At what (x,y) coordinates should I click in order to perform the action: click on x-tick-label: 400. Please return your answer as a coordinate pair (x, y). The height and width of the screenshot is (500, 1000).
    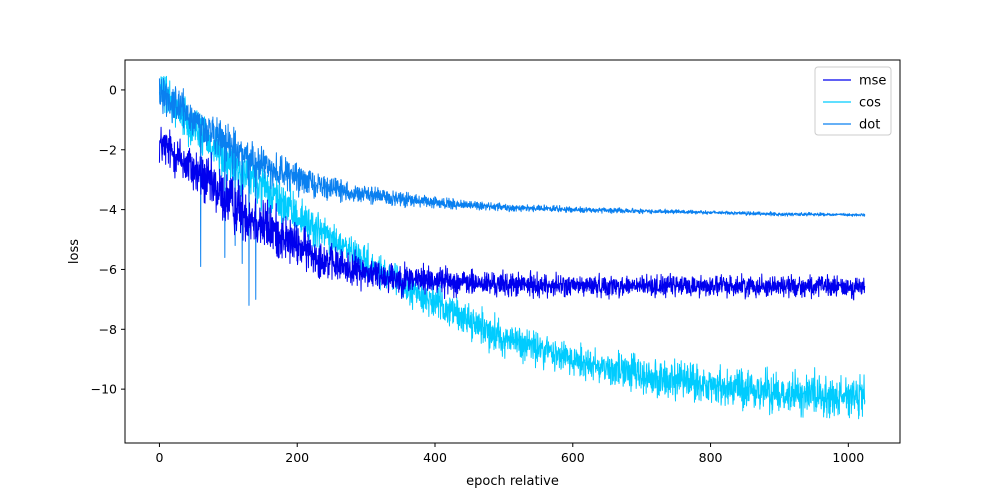
    Looking at the image, I should click on (435, 457).